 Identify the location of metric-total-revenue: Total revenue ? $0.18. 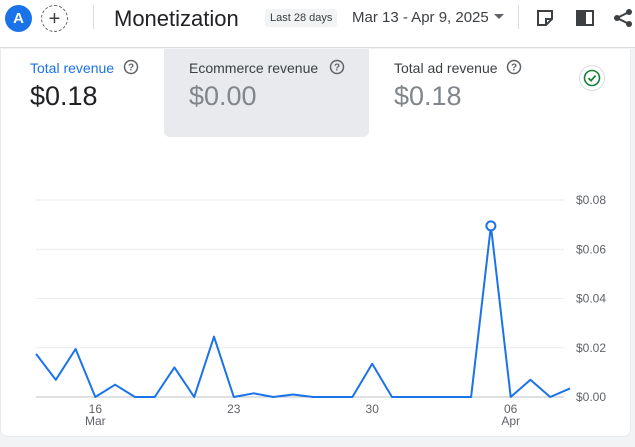
(95, 93).